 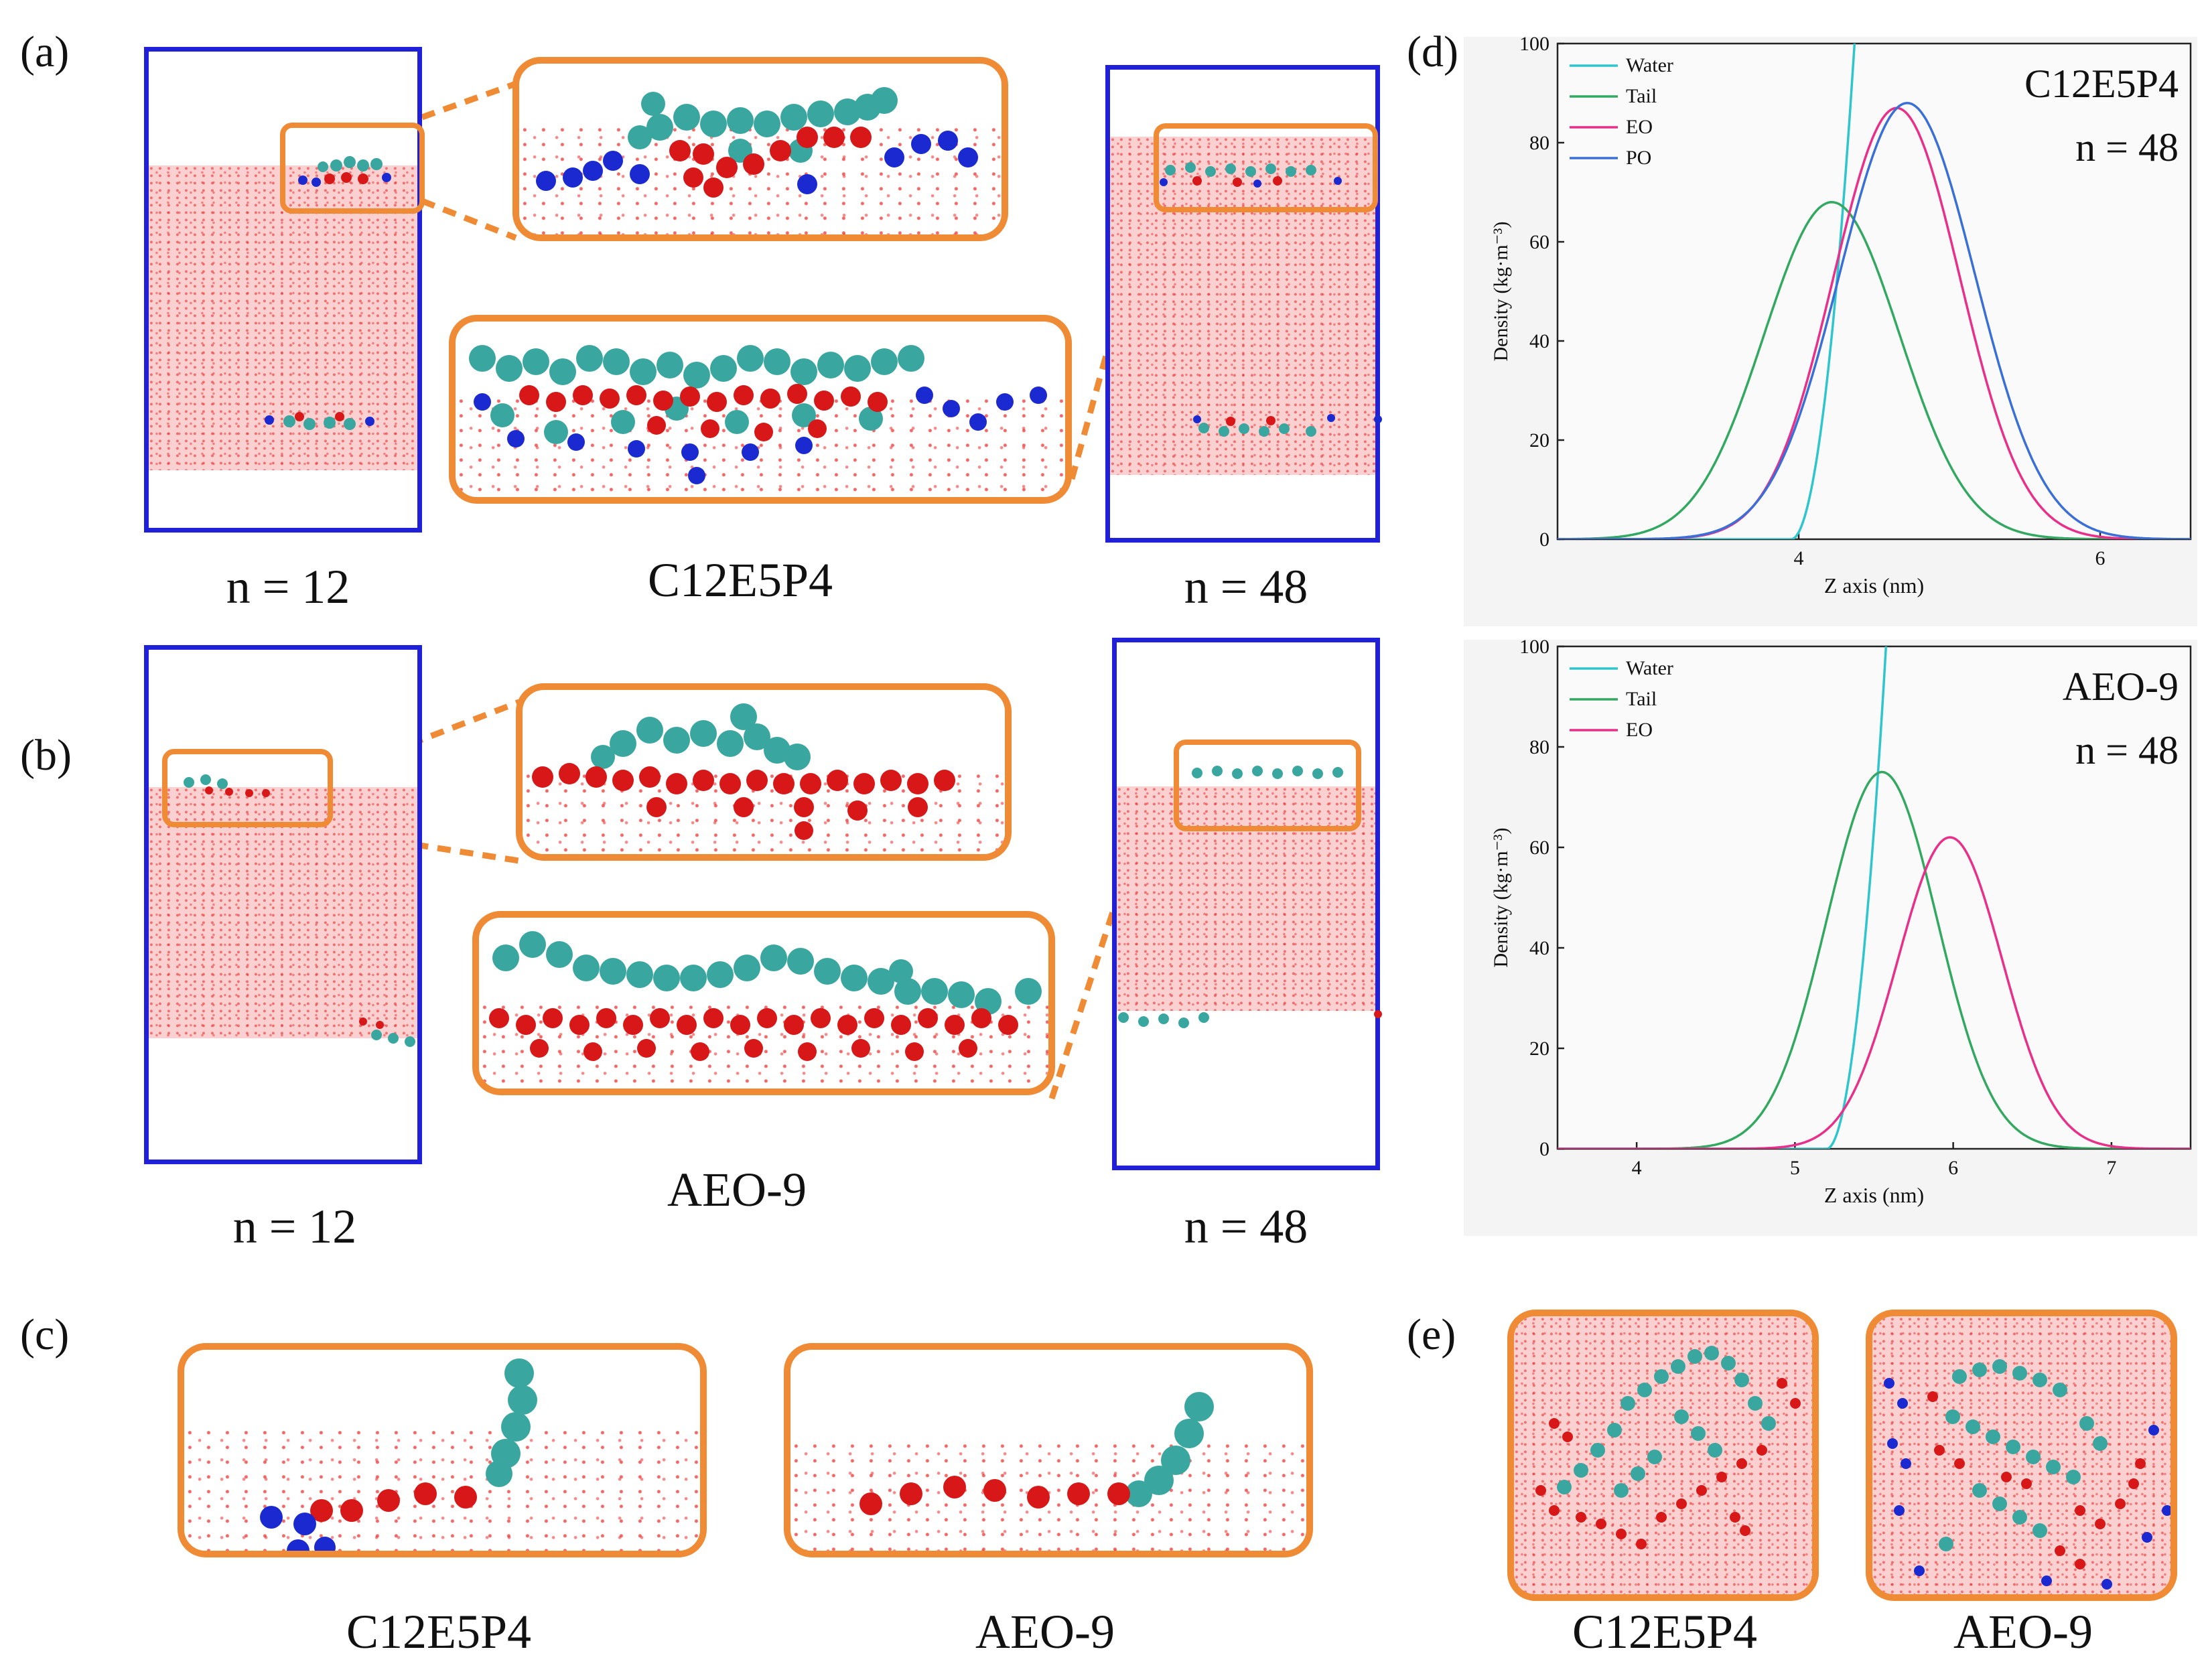 I want to click on top-view-c12e5p4, so click(x=1663, y=1455).